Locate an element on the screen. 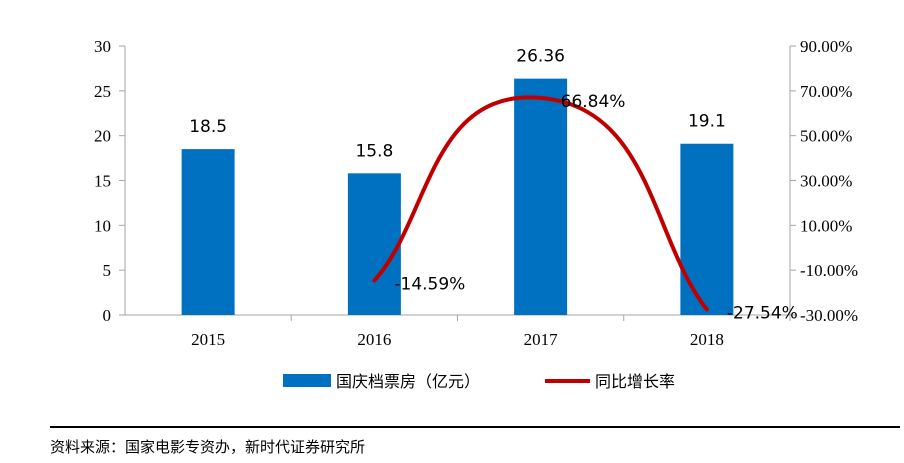 The height and width of the screenshot is (463, 904). legend-line-label: 同比增长率 is located at coordinates (635, 381).